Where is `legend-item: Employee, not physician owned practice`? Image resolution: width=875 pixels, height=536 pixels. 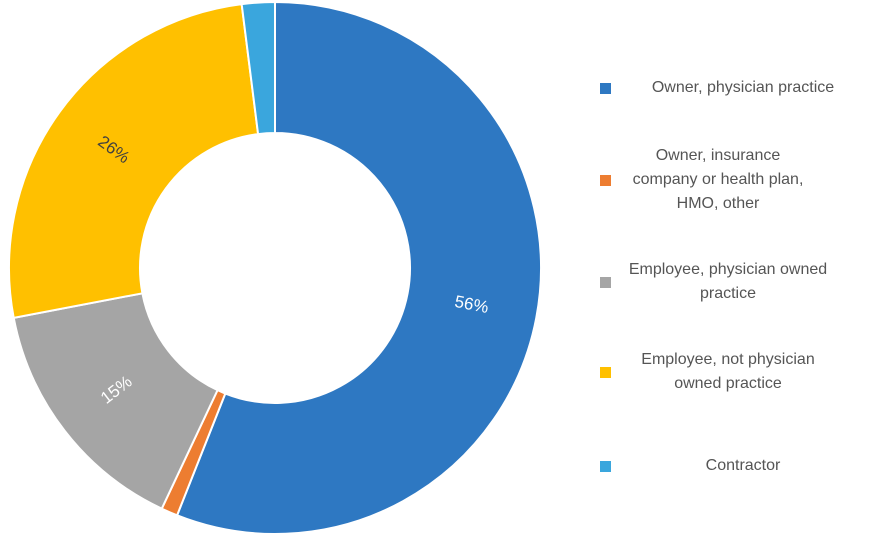 legend-item: Employee, not physician owned practice is located at coordinates (735, 372).